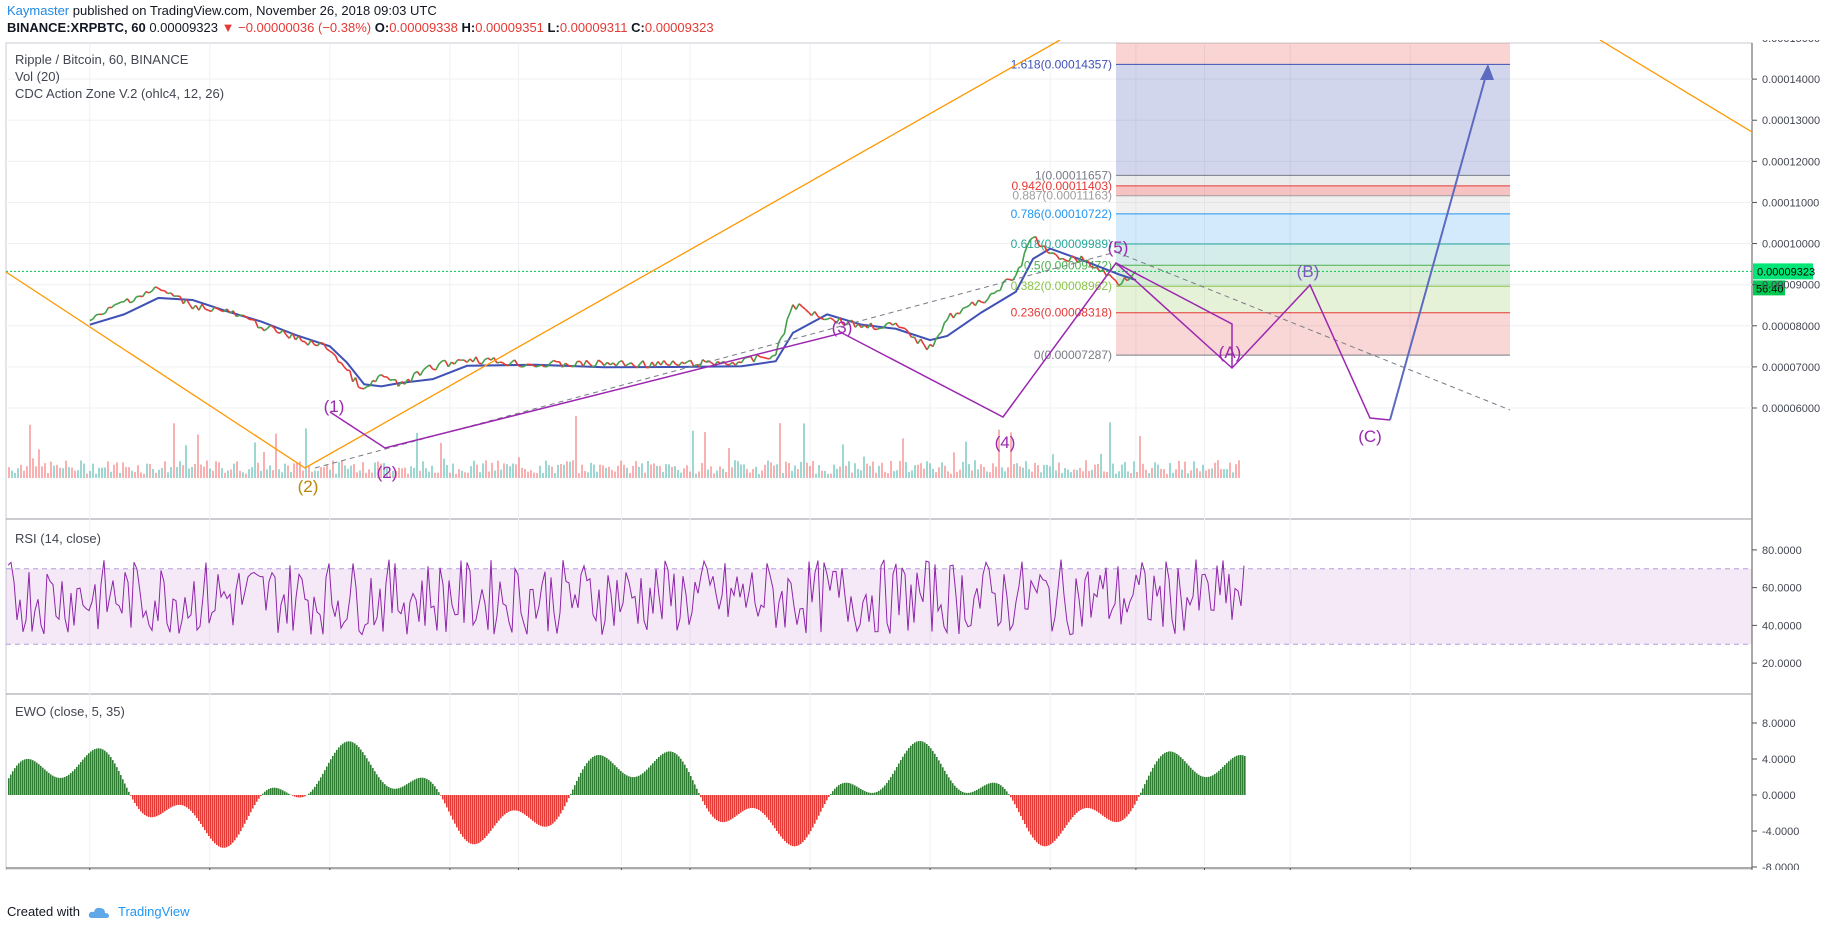  What do you see at coordinates (1791, 162) in the screenshot?
I see `price-tick-label: 0.00012000` at bounding box center [1791, 162].